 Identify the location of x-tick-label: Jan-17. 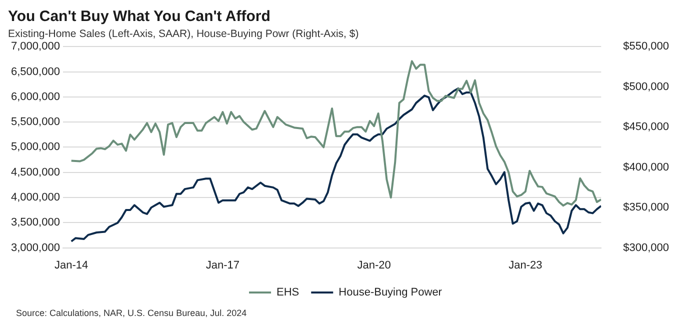
(223, 265).